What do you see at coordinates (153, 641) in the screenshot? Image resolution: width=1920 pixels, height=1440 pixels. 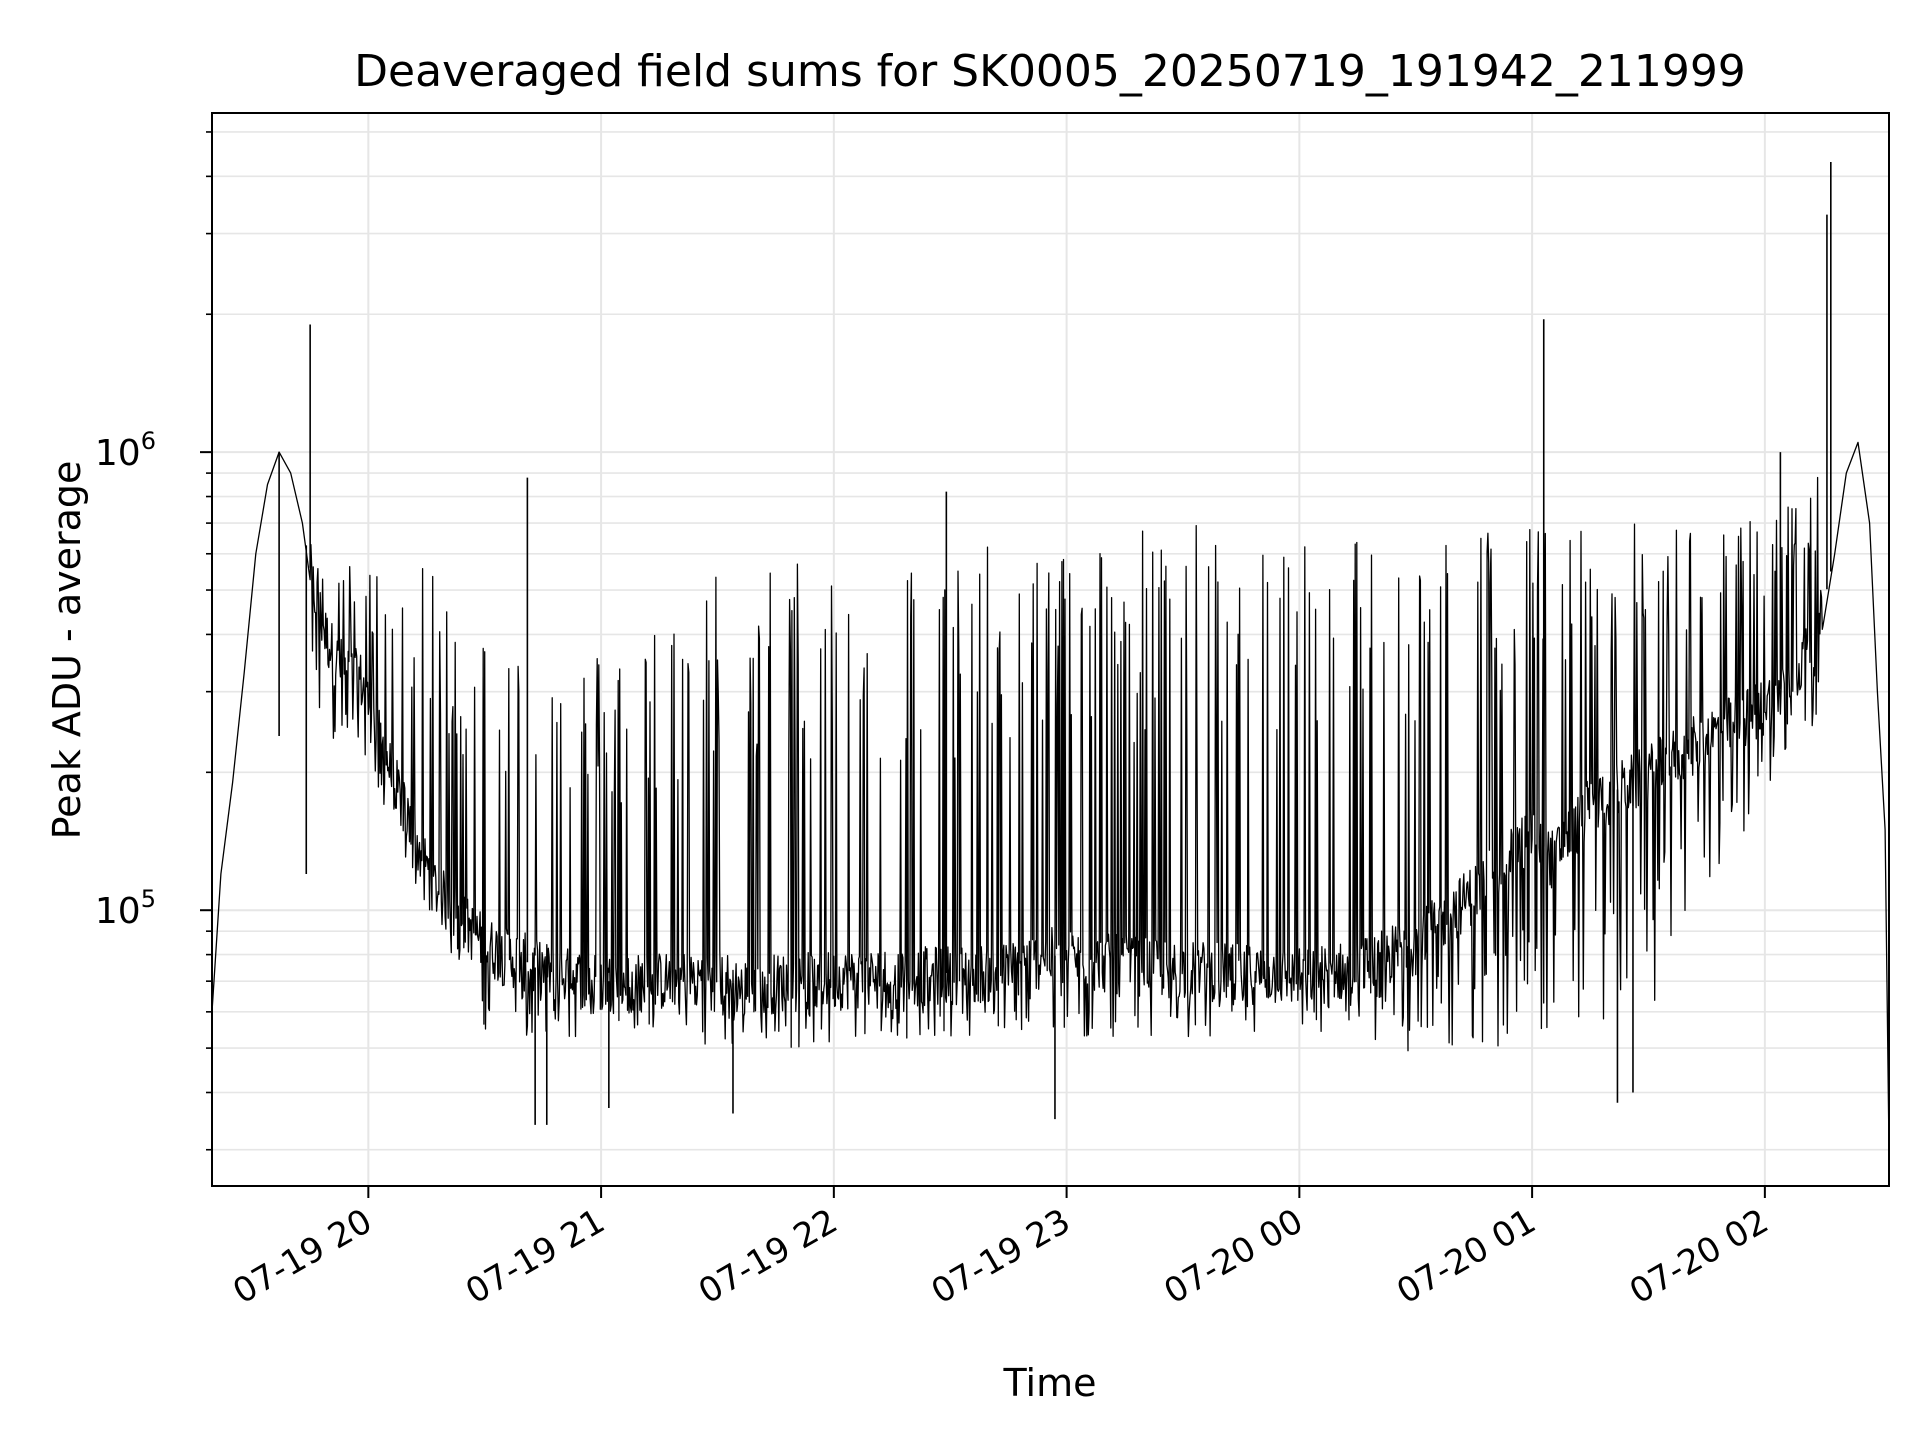 I see `y-axis: 10⁵ 10⁶` at bounding box center [153, 641].